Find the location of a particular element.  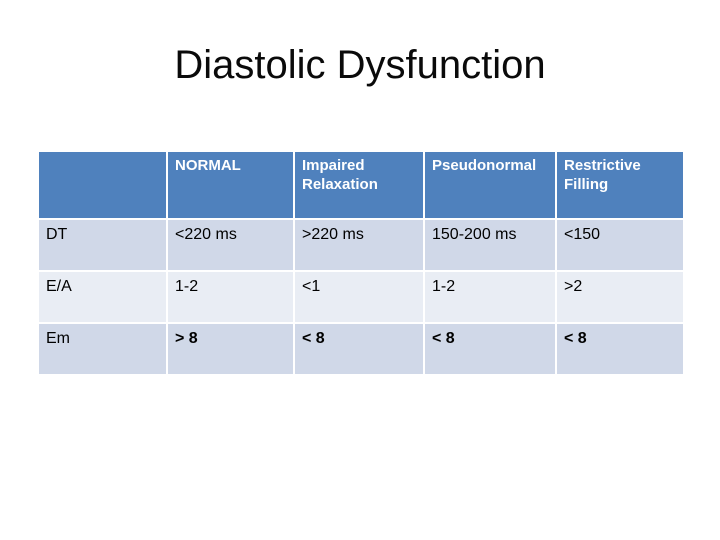

cell-em-normal: > 8 is located at coordinates (230, 349).